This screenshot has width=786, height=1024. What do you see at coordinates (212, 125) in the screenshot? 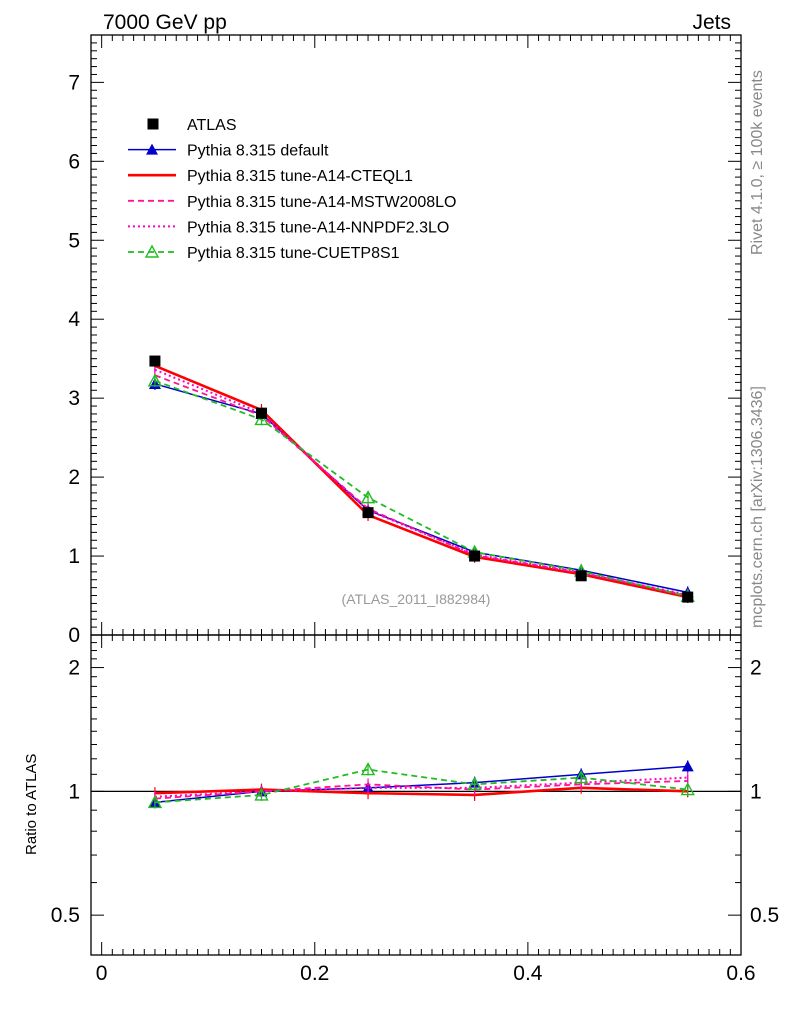
I see `legend-label: ATLAS` at bounding box center [212, 125].